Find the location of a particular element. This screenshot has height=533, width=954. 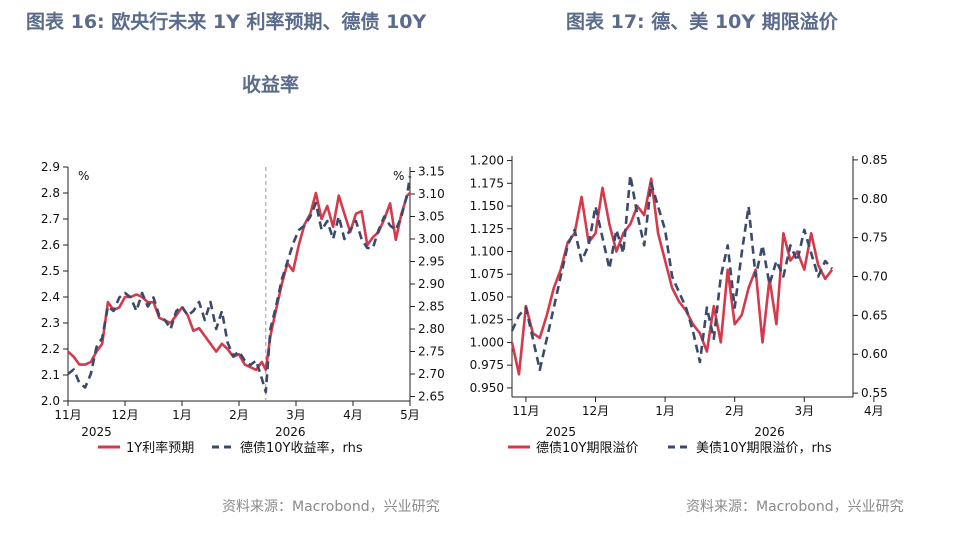

chart1-right-tick-label: 2.85 is located at coordinates (431, 307).